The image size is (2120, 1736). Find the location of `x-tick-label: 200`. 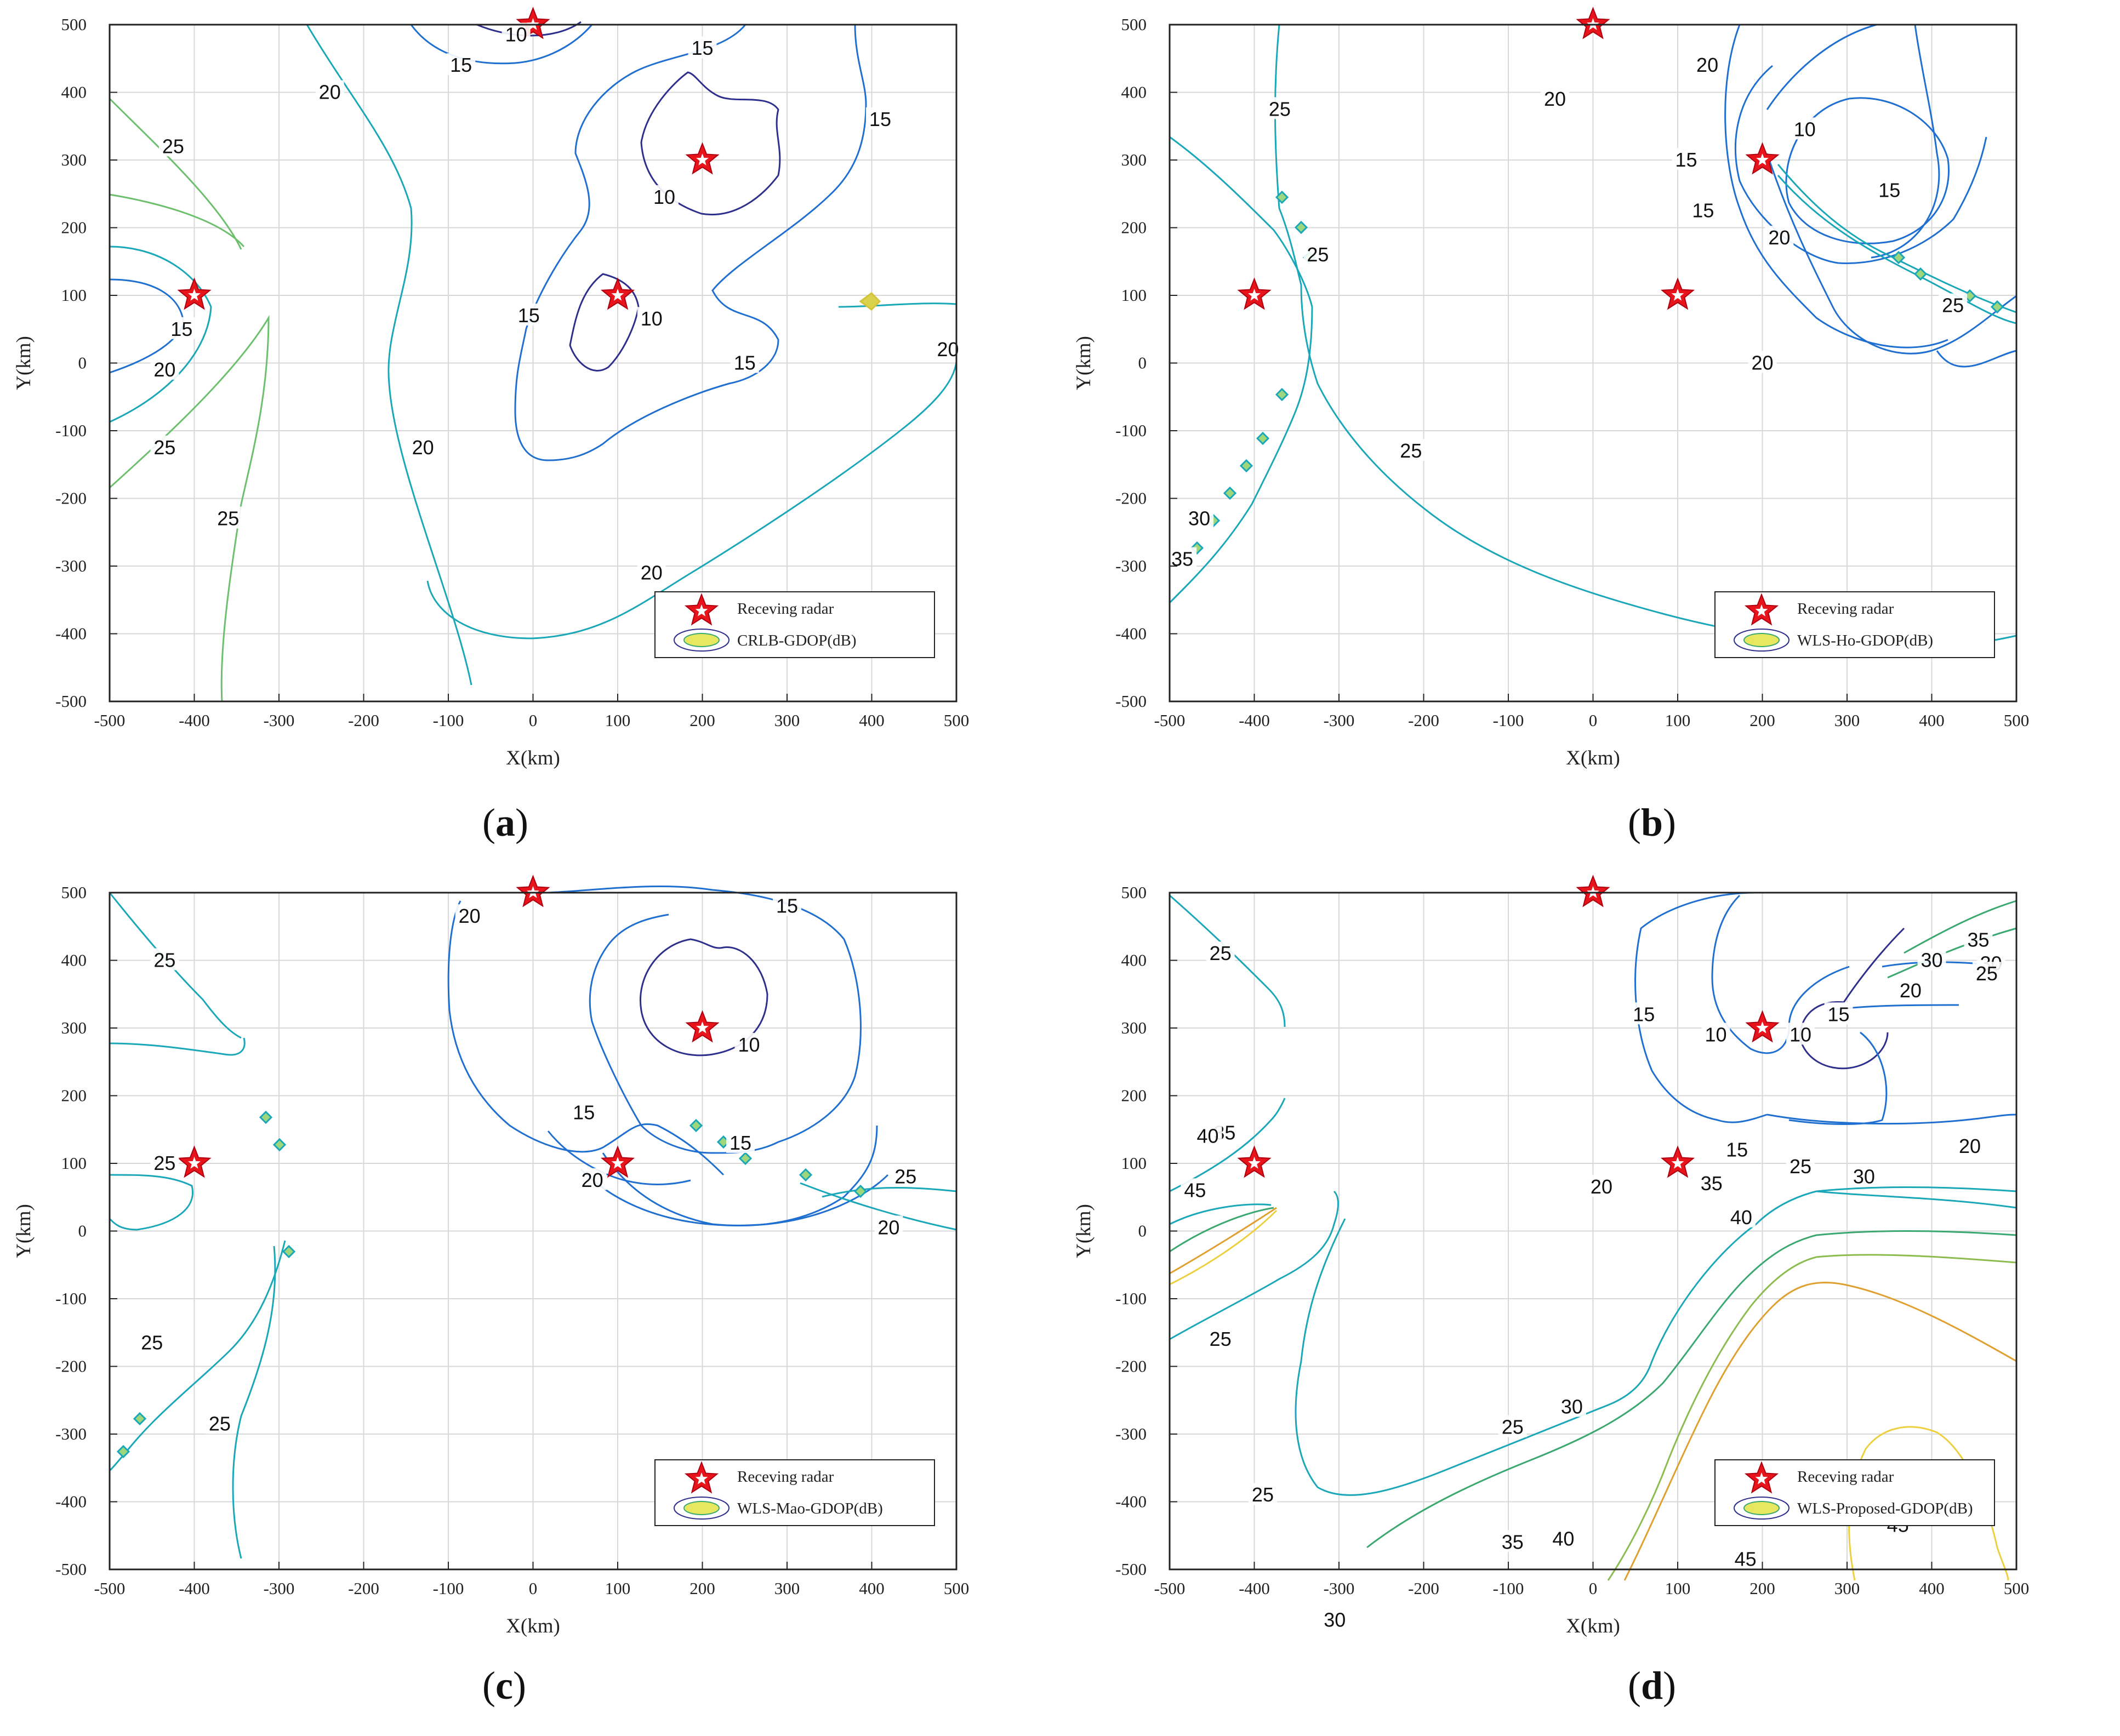

x-tick-label: 200 is located at coordinates (1762, 1589).